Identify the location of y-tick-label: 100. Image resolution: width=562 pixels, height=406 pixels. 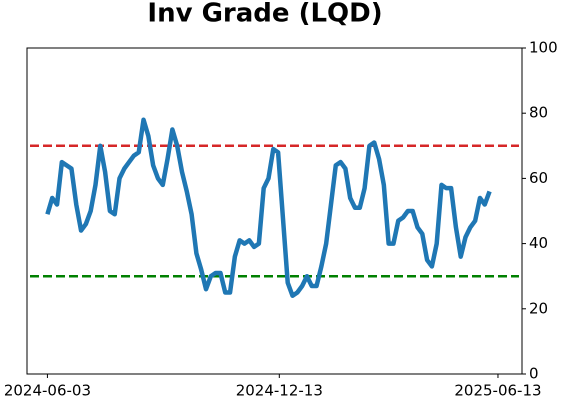
(543, 48).